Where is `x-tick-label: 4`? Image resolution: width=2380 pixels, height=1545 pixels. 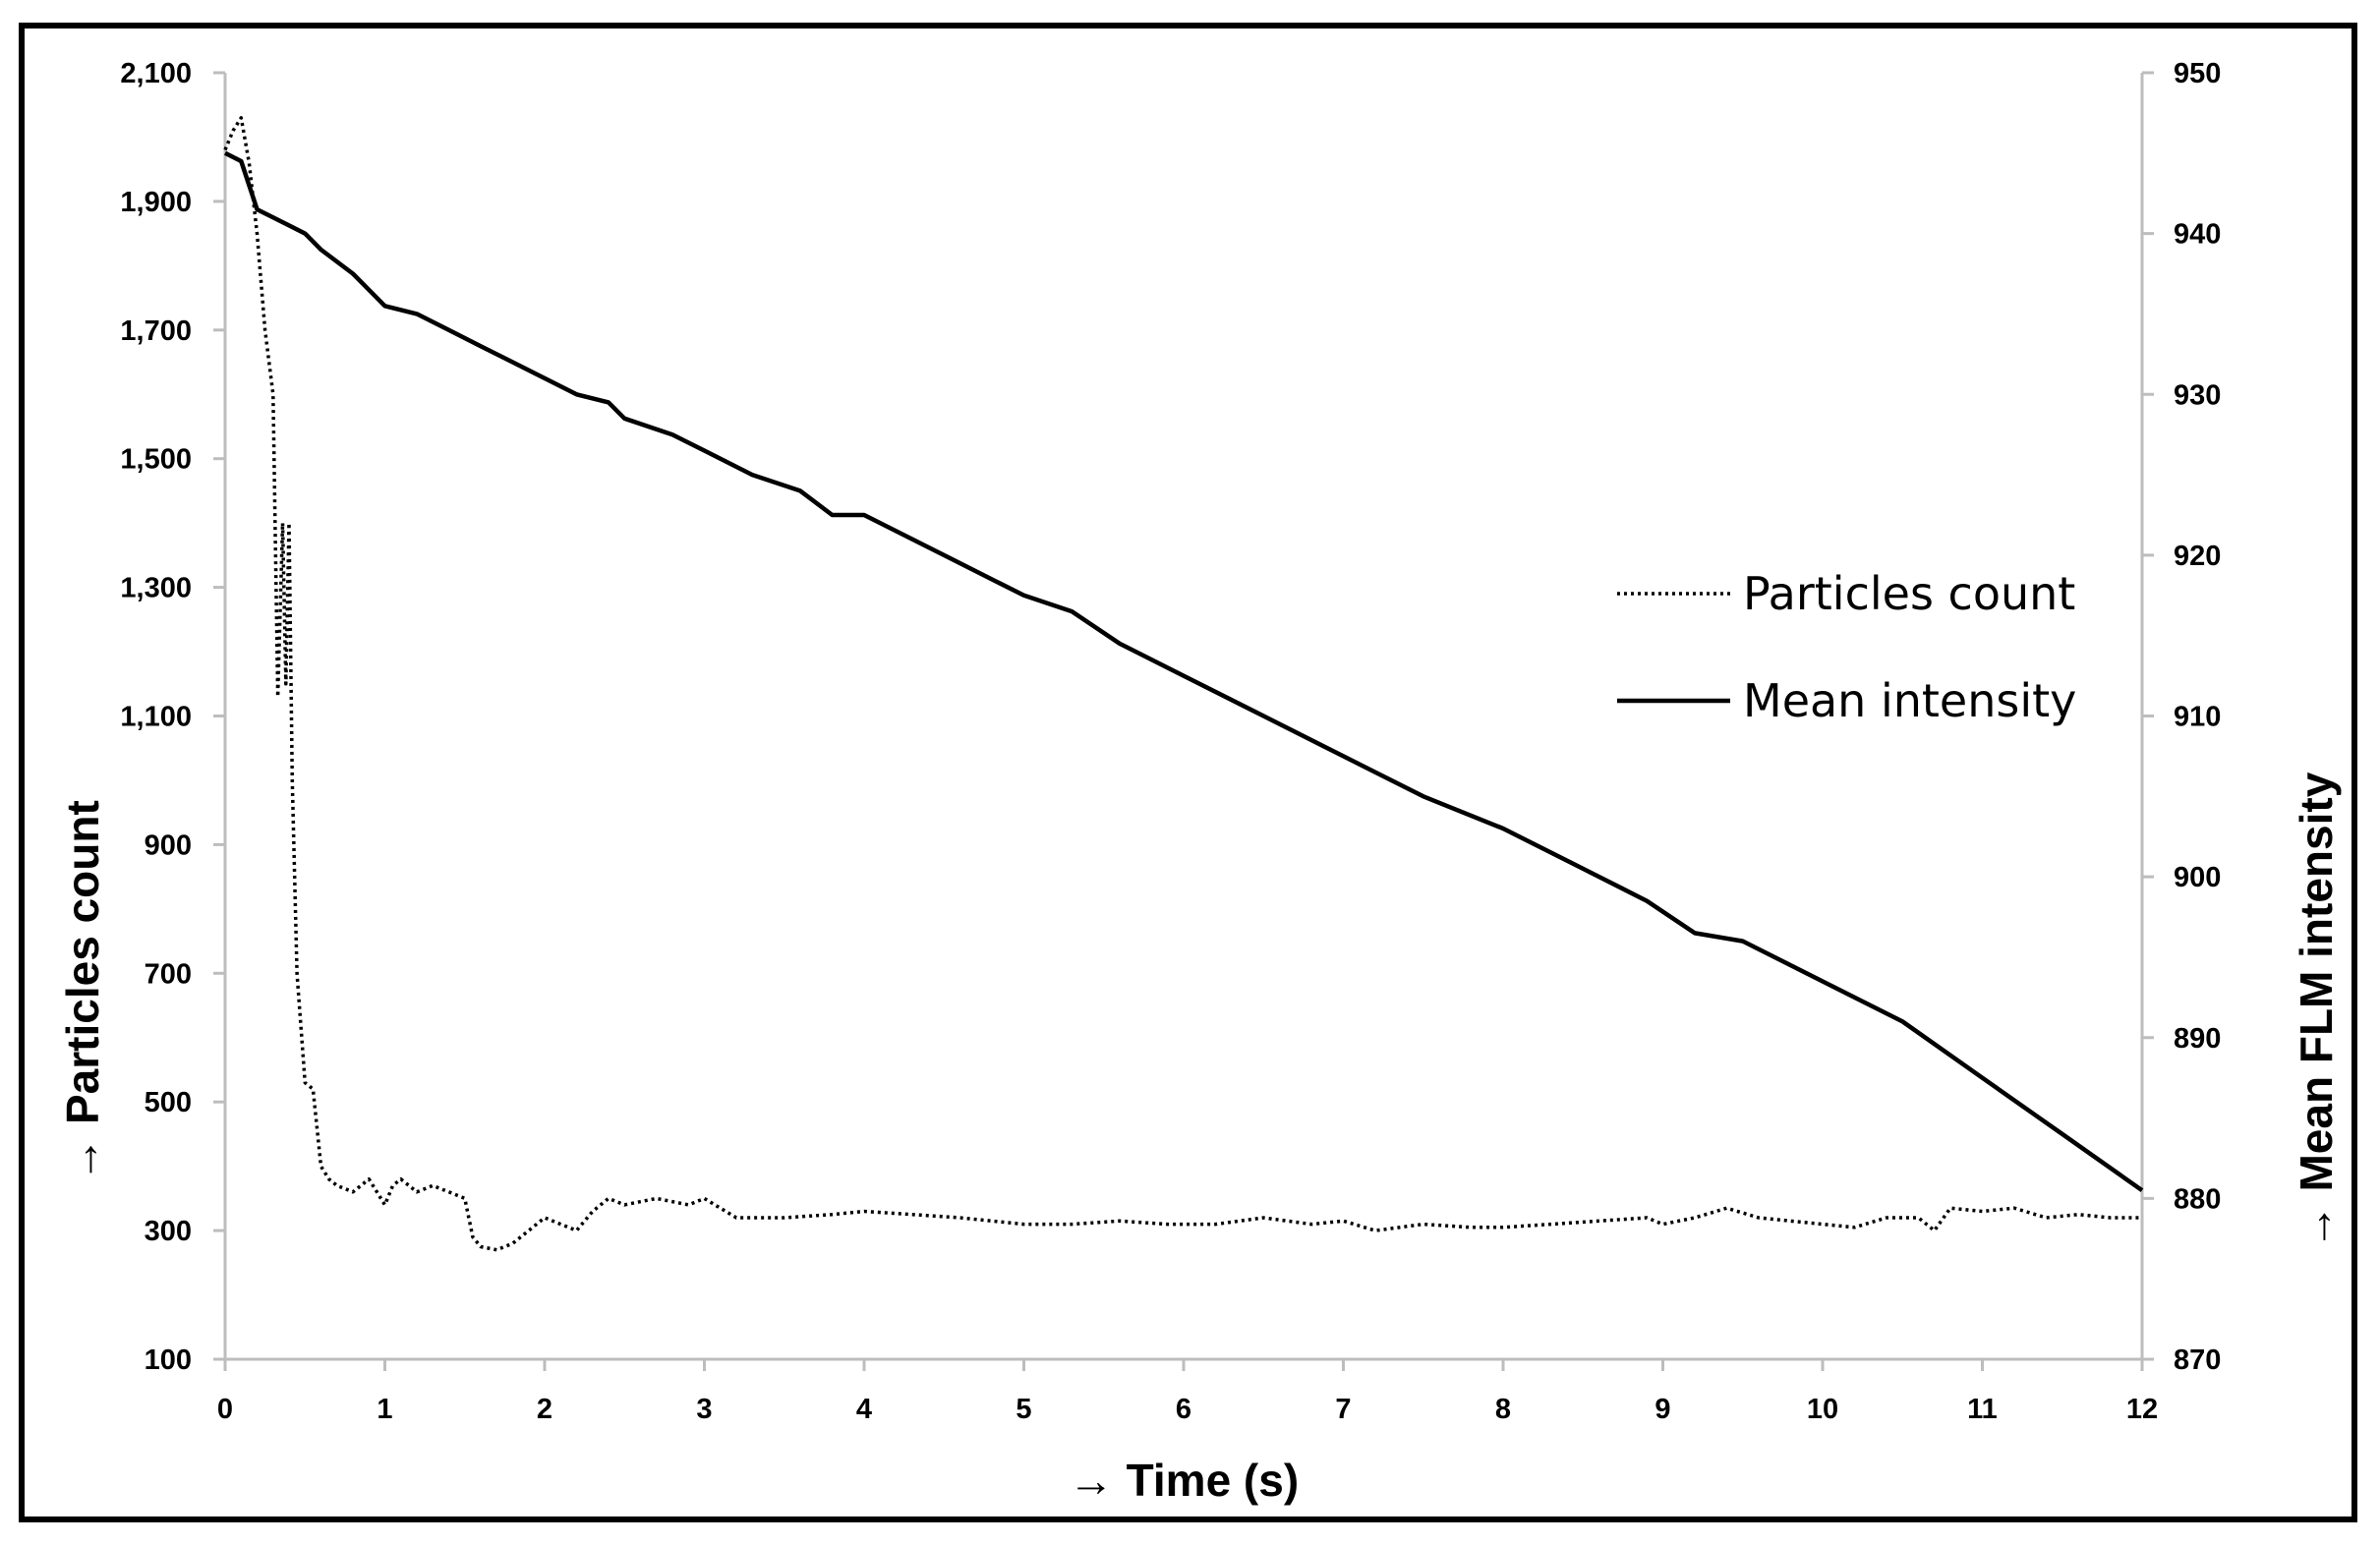 x-tick-label: 4 is located at coordinates (864, 1409).